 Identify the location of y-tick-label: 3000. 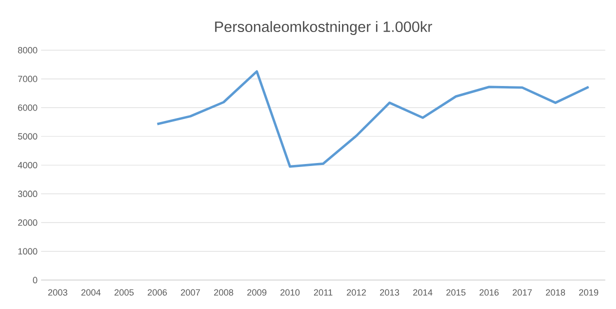
(28, 194).